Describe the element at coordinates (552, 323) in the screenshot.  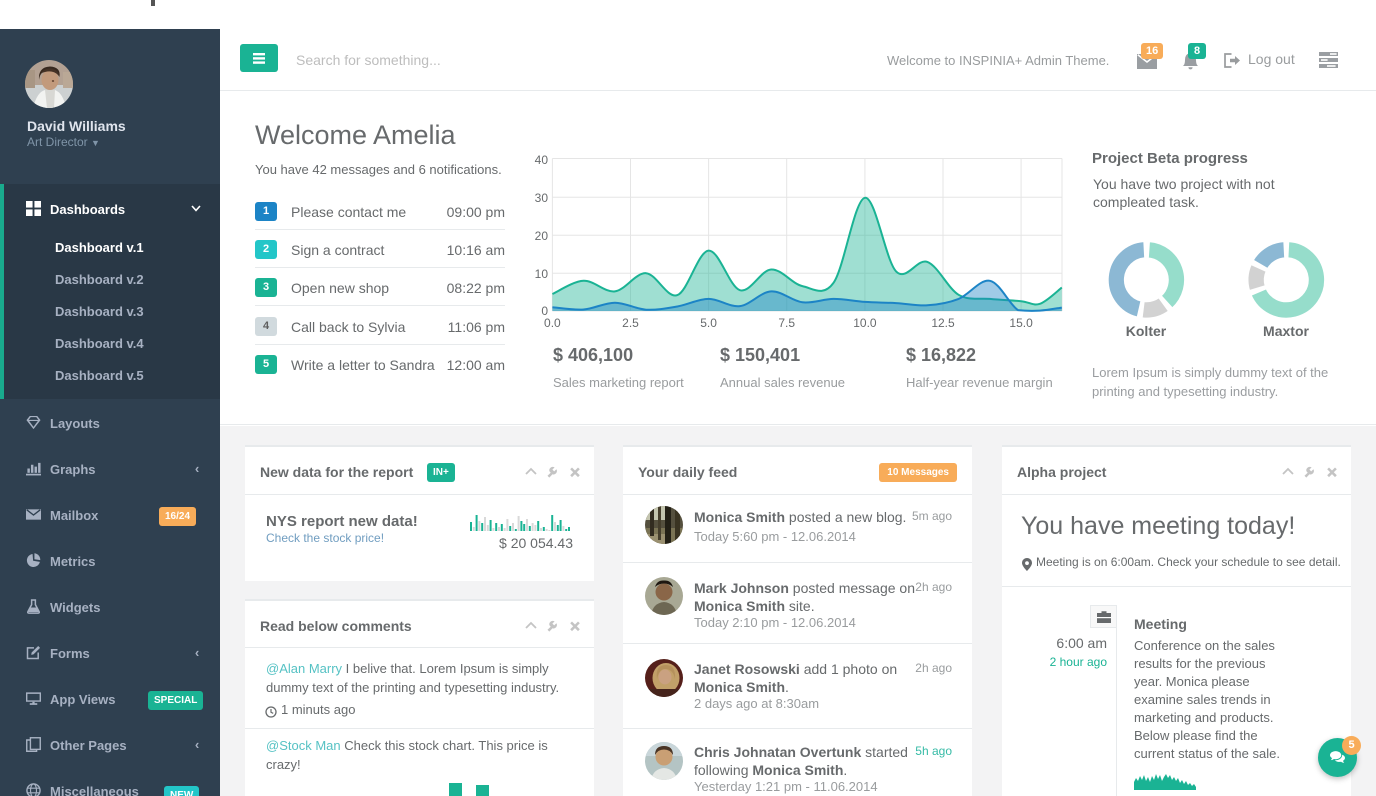
I see `svg-text: 0.0` at that location.